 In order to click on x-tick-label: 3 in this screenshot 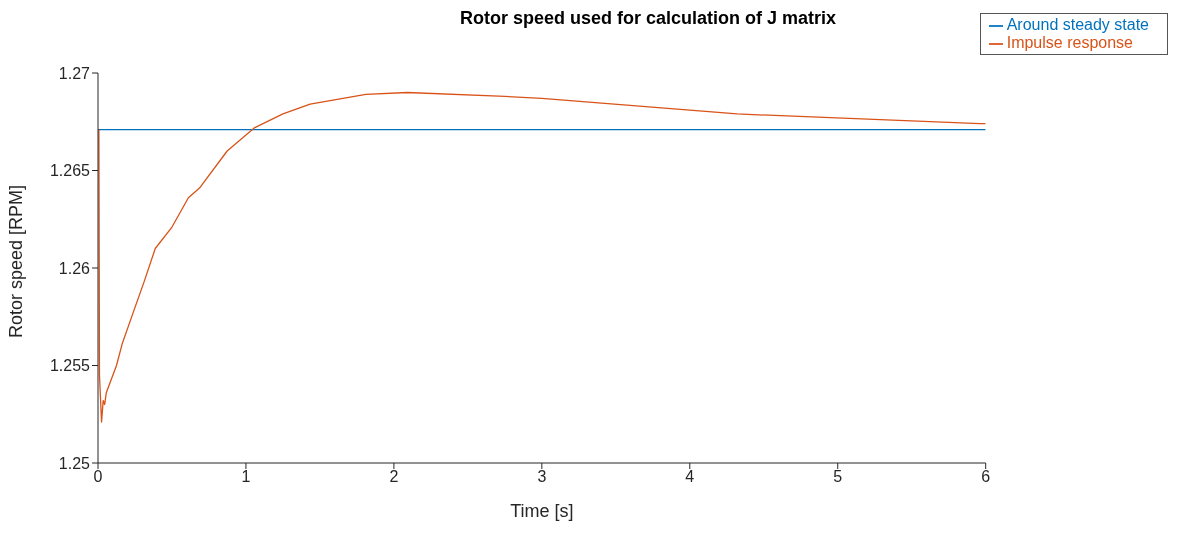, I will do `click(542, 477)`.